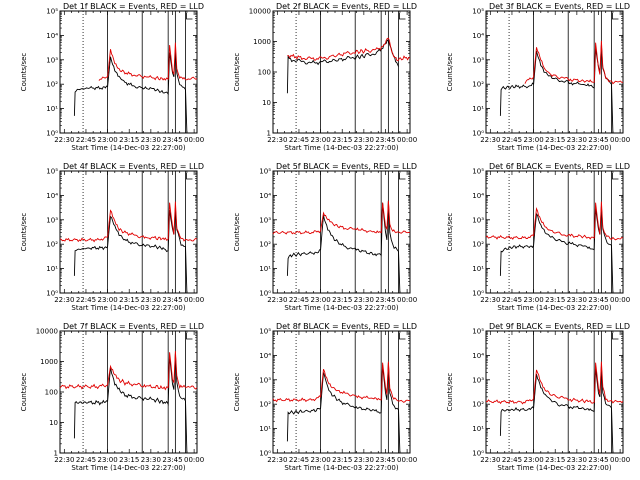  I want to click on y-tick-label: 1, so click(56, 454).